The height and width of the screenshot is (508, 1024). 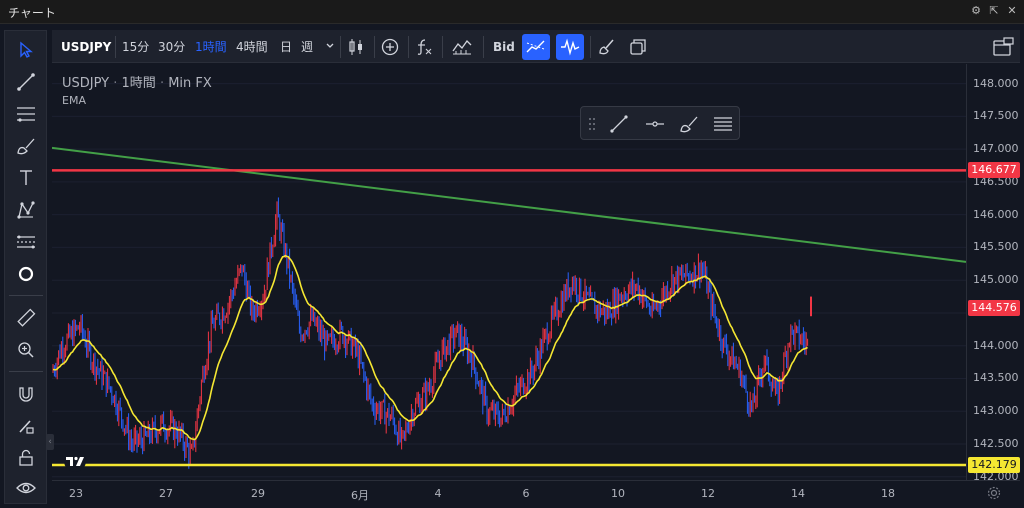 What do you see at coordinates (994, 10) in the screenshot?
I see `popout-icon: ⇱` at bounding box center [994, 10].